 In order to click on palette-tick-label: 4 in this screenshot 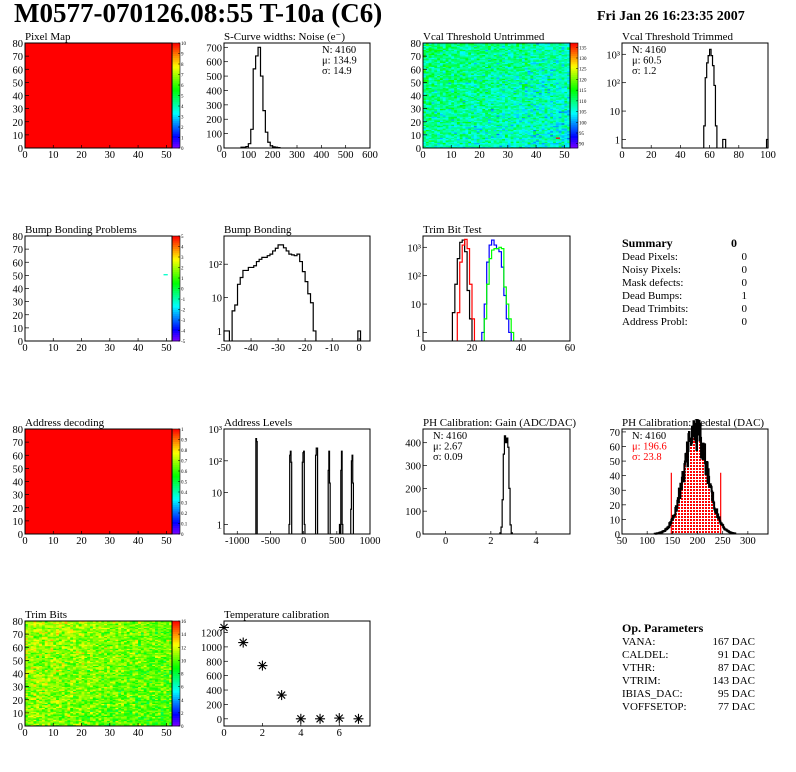, I will do `click(182, 248)`.